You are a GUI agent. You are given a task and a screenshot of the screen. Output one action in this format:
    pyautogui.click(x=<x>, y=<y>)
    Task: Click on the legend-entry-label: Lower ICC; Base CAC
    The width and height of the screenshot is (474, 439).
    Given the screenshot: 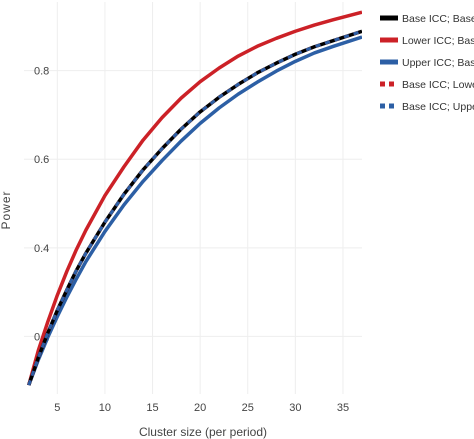 What is the action you would take?
    pyautogui.click(x=438, y=41)
    